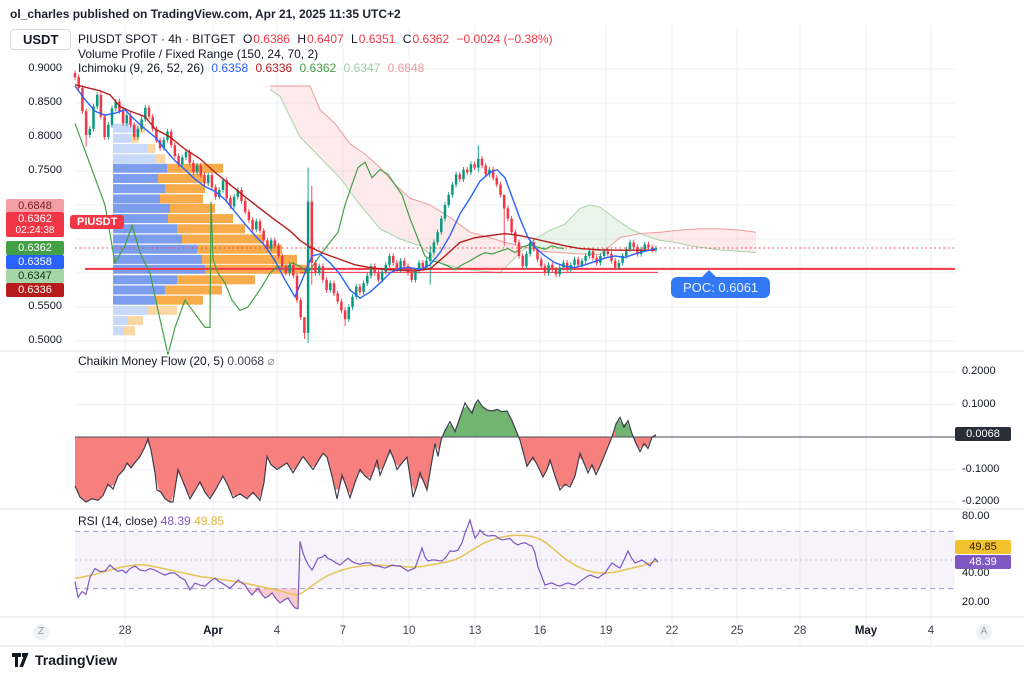  I want to click on rsi-axis-label: 20.00, so click(976, 601).